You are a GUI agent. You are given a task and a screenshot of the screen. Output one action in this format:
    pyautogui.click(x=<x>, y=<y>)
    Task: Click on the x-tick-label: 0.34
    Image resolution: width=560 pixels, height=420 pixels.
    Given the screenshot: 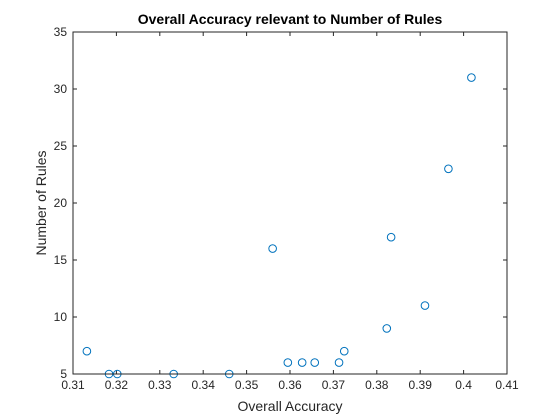 What is the action you would take?
    pyautogui.click(x=204, y=385)
    